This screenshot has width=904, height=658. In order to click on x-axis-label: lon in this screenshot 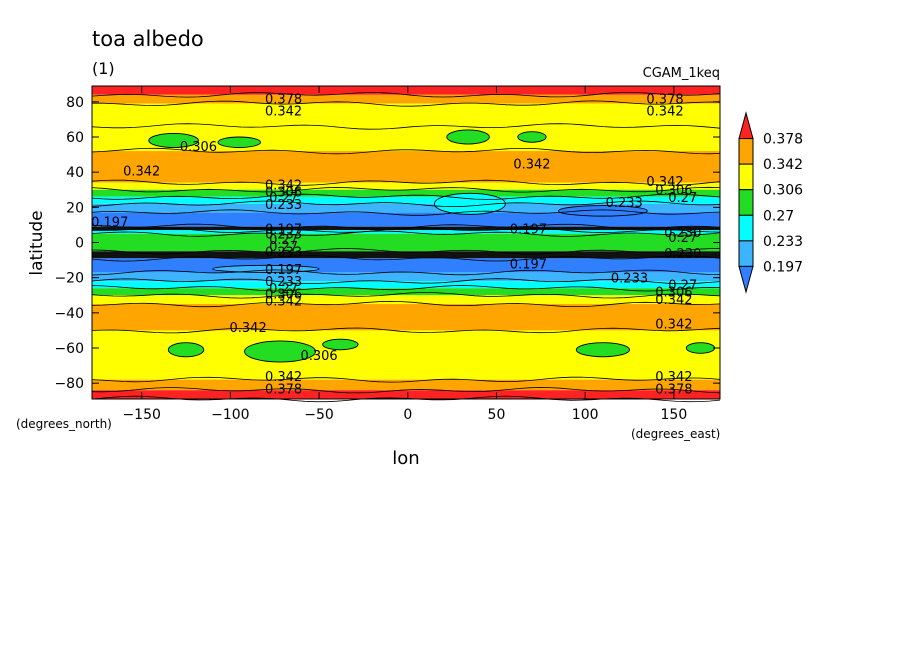, I will do `click(405, 458)`.